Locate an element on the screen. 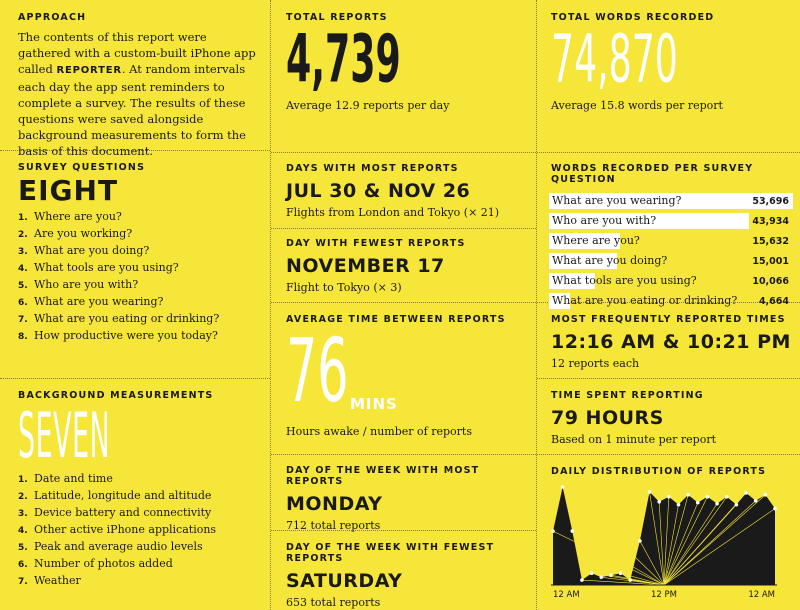 The image size is (800, 610). total-words-value: 74,870 is located at coordinates (614, 59).